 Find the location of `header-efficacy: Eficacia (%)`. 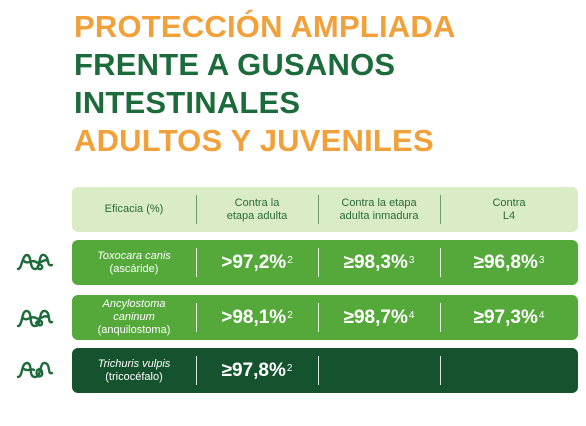

header-efficacy: Eficacia (%) is located at coordinates (134, 209).